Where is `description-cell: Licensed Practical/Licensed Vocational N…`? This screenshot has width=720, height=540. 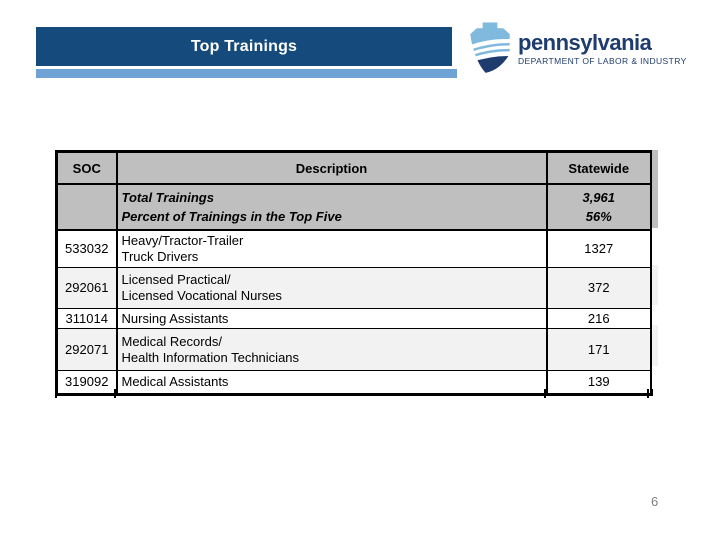 description-cell: Licensed Practical/Licensed Vocational N… is located at coordinates (331, 288).